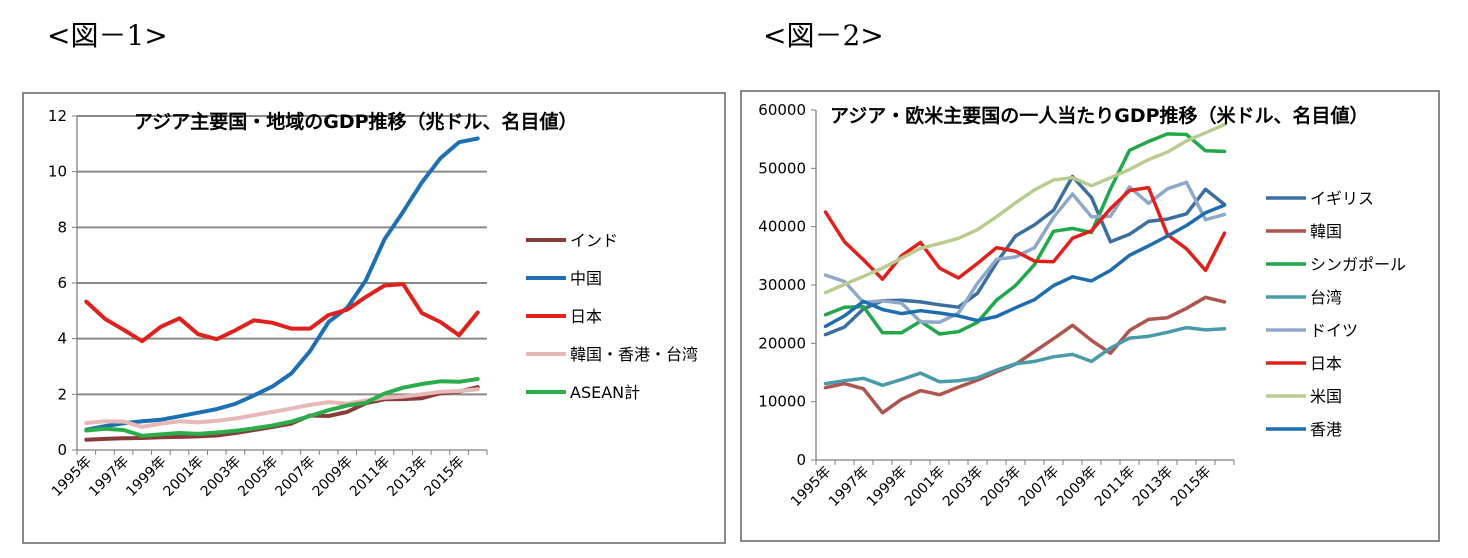  What do you see at coordinates (887, 487) in the screenshot?
I see `chart2-x-tick-label: 1999年` at bounding box center [887, 487].